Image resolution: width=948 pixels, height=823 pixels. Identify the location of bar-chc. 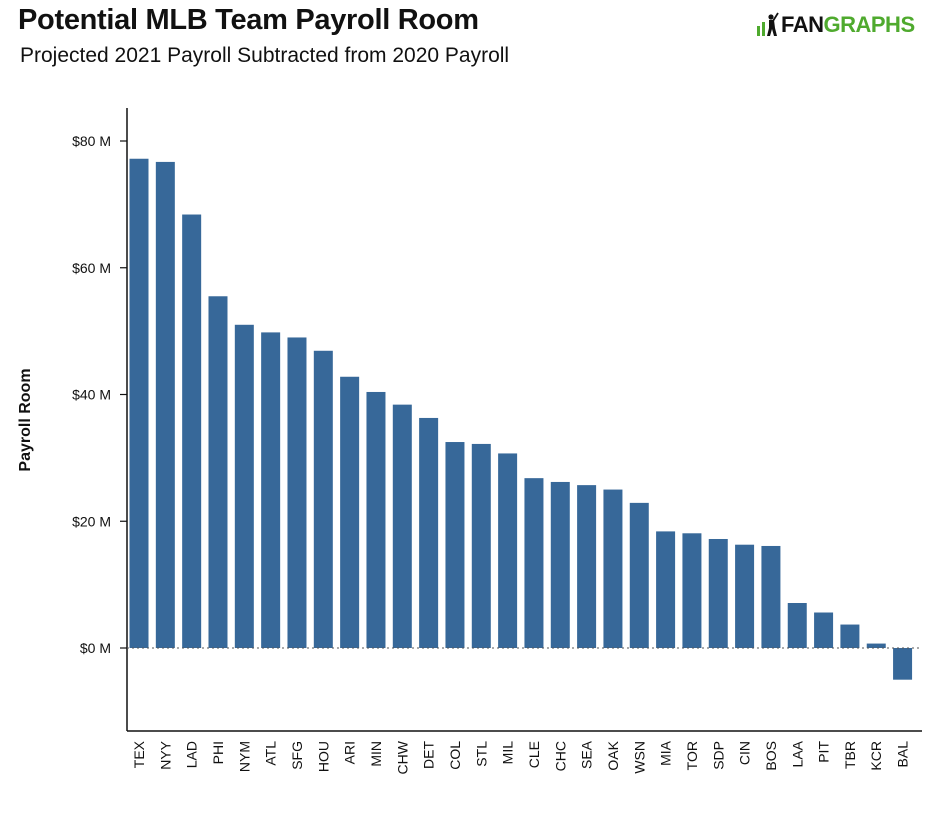
(560, 564).